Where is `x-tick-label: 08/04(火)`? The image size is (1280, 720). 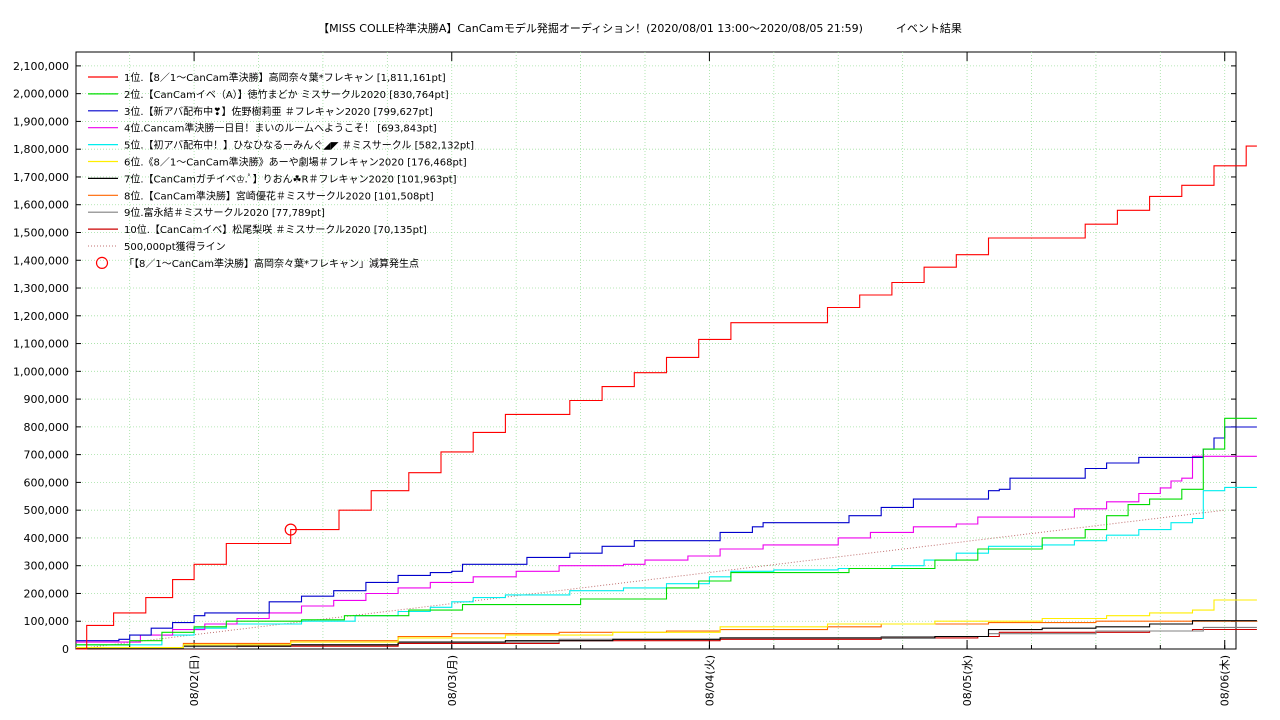 x-tick-label: 08/04(火) is located at coordinates (709, 680).